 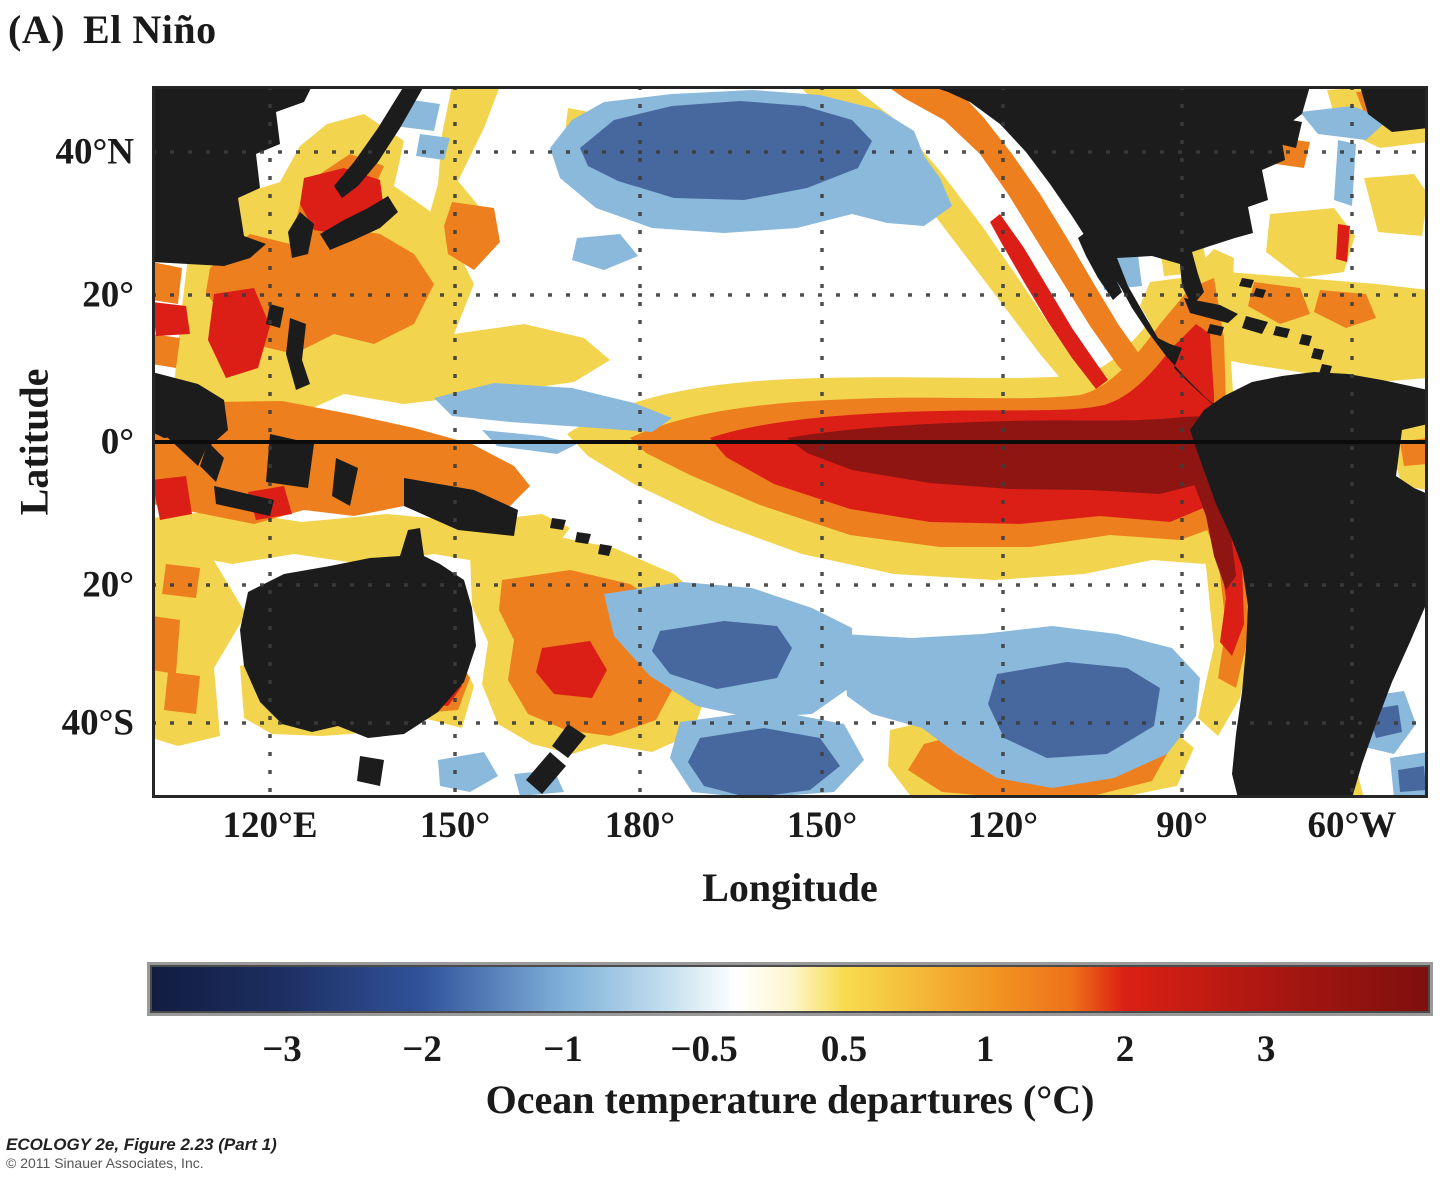 I want to click on x-tick-label: 180°, so click(x=640, y=825).